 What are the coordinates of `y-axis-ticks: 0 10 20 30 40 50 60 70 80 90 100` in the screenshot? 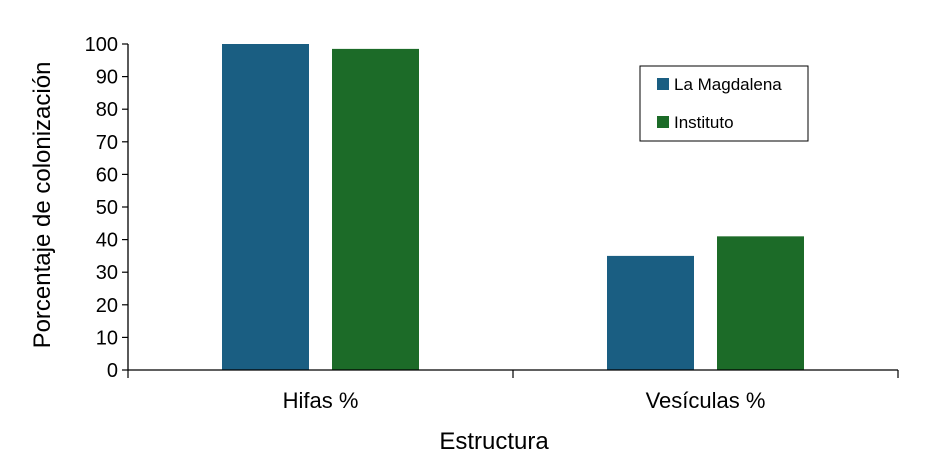 It's located at (106, 208).